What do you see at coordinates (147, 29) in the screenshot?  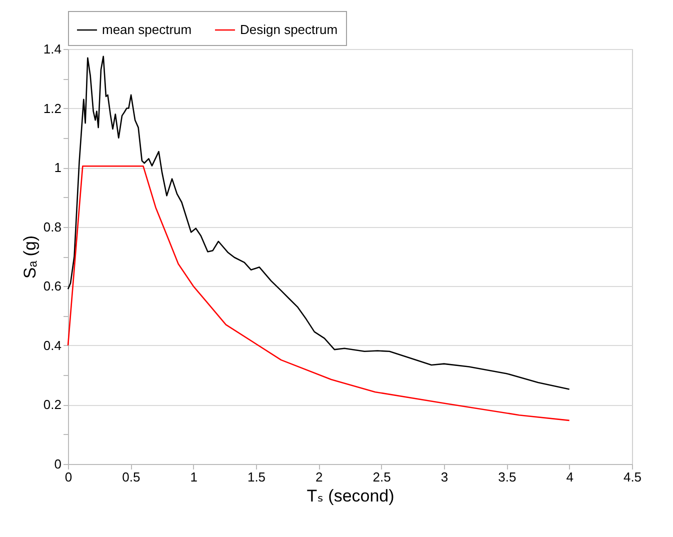 I see `legend-label: mean spectrum` at bounding box center [147, 29].